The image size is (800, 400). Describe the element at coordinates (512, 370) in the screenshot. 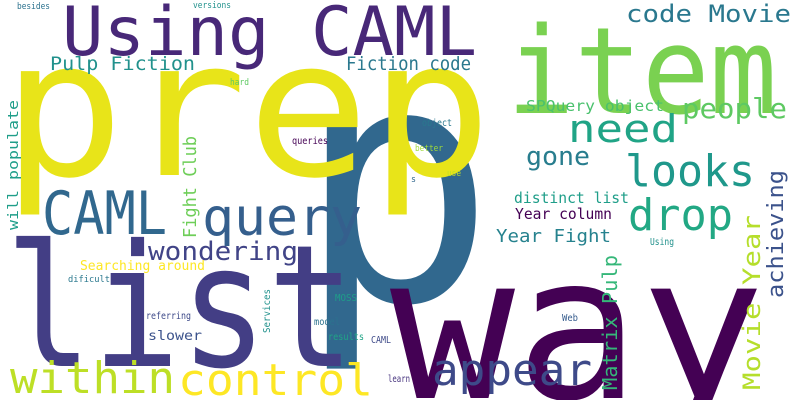

I see `word-appear: appear` at that location.